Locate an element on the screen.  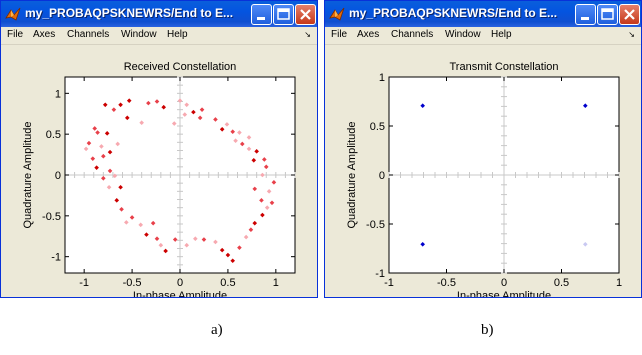
close-icon is located at coordinates (629, 14).